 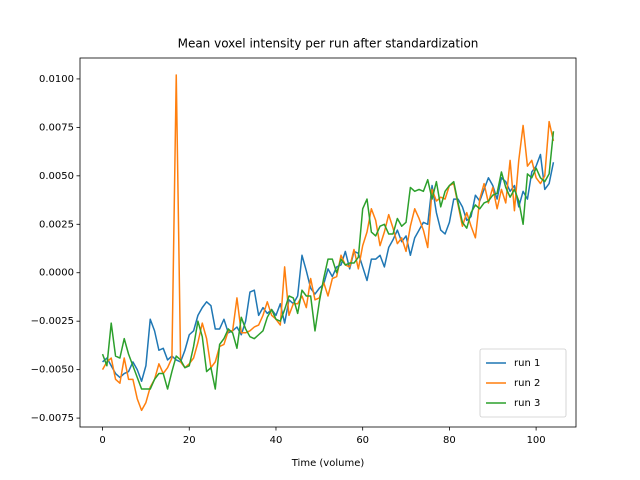 What do you see at coordinates (56, 127) in the screenshot?
I see `y-tick-label: 0.0075` at bounding box center [56, 127].